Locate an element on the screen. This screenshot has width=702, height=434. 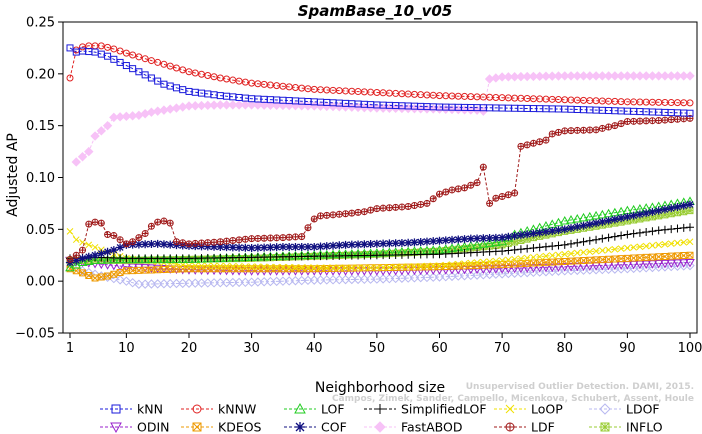
y-tick-label: 0.10 is located at coordinates (40, 178).